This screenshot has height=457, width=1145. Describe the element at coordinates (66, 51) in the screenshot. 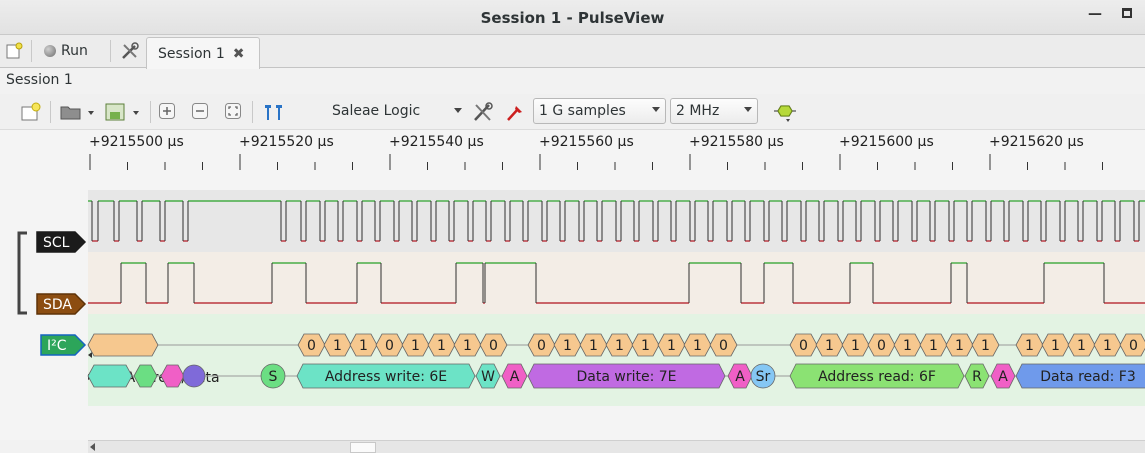

I see `run-button: Run` at that location.